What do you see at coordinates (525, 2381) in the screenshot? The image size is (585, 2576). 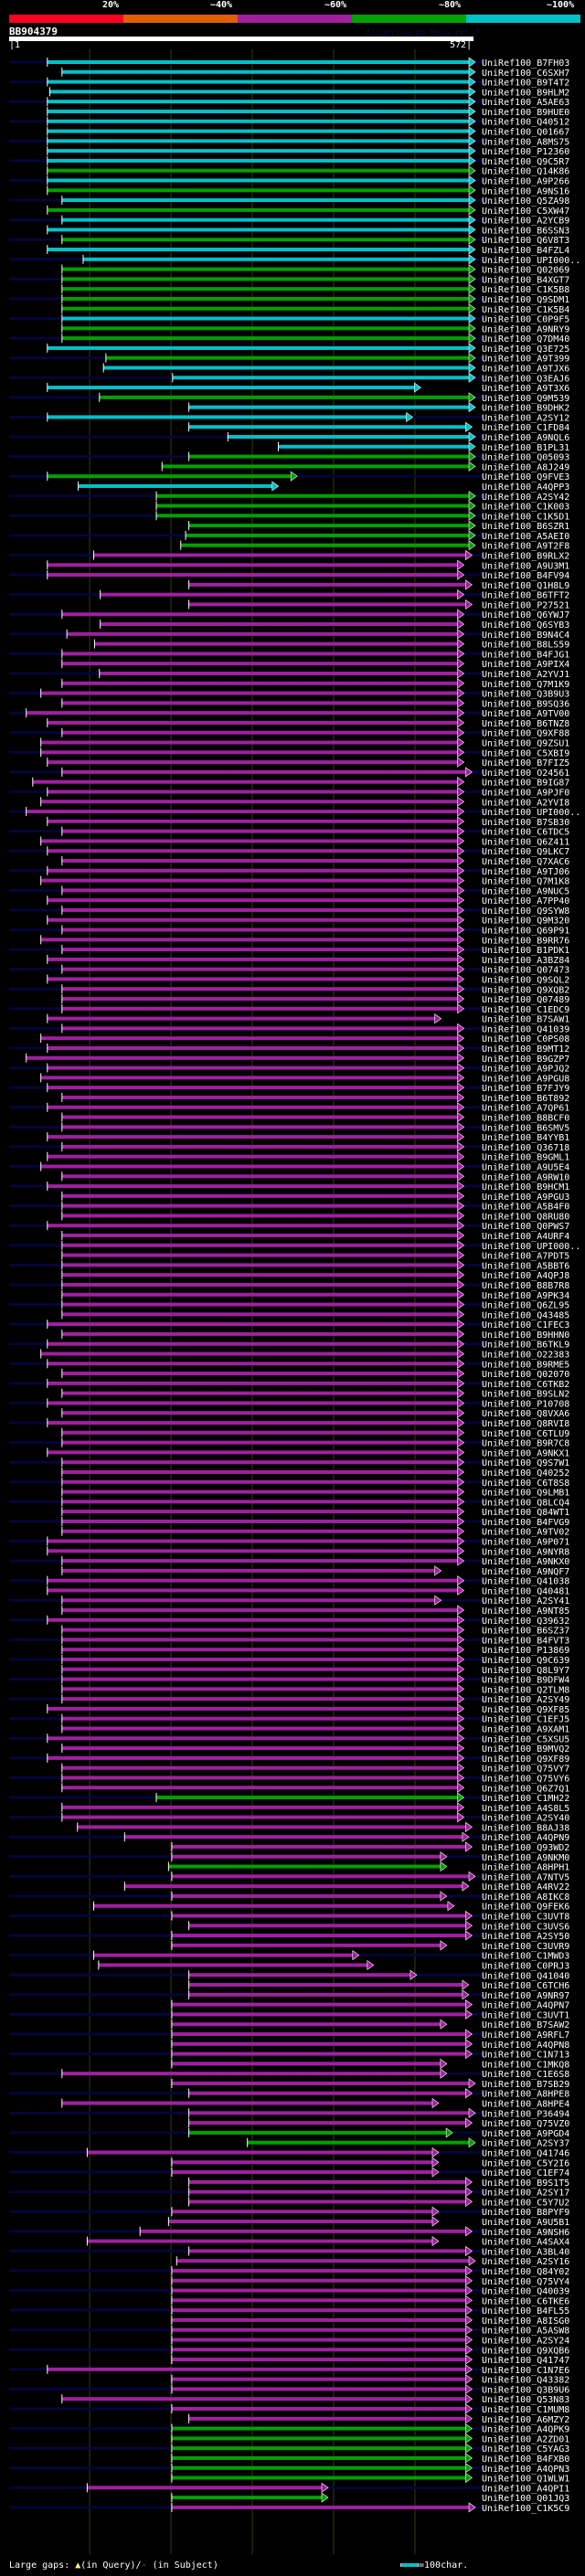 I see `hit-label: UniRef100_Q43382` at bounding box center [525, 2381].